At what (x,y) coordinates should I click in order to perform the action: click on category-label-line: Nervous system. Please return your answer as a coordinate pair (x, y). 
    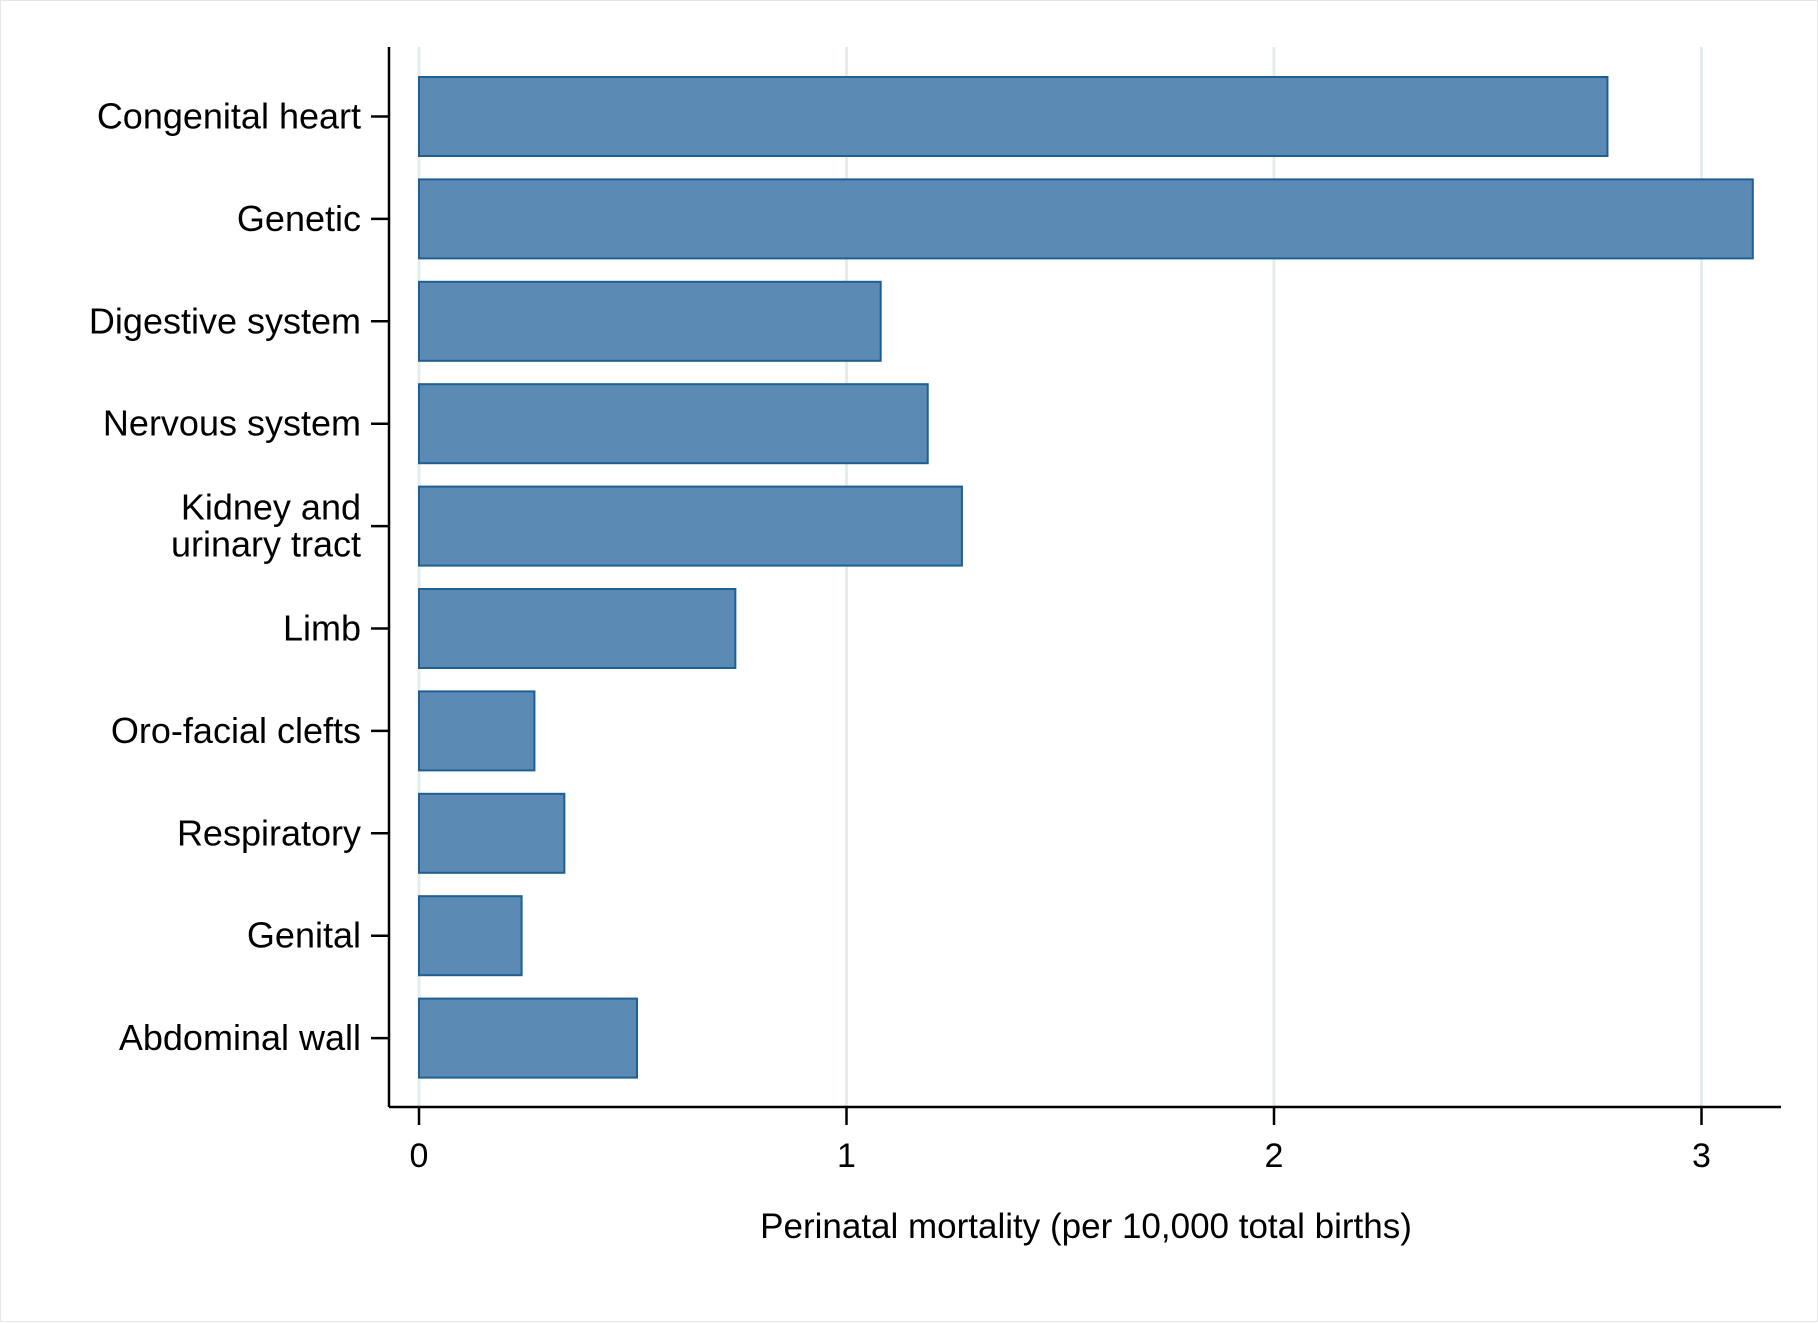
    Looking at the image, I should click on (232, 423).